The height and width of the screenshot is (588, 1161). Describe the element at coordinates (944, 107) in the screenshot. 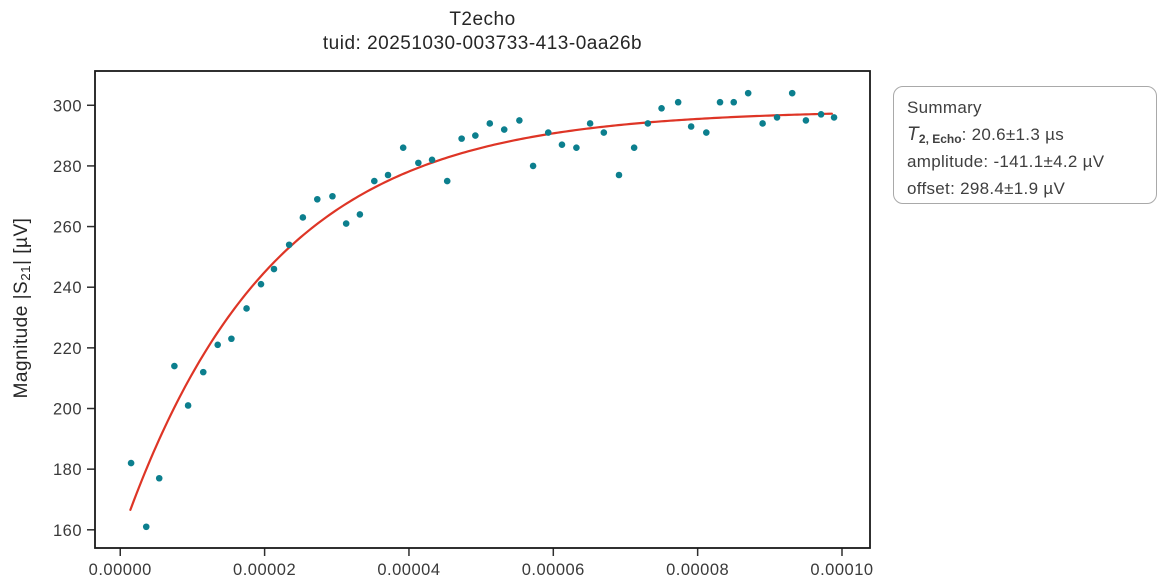

I see `summary-heading: Summary` at that location.